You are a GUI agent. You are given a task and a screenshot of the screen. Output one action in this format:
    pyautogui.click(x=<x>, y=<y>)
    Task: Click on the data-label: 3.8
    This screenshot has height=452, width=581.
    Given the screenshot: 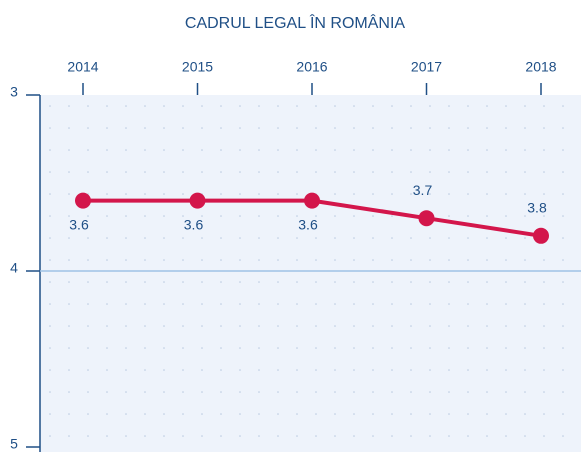 What is the action you would take?
    pyautogui.click(x=537, y=208)
    